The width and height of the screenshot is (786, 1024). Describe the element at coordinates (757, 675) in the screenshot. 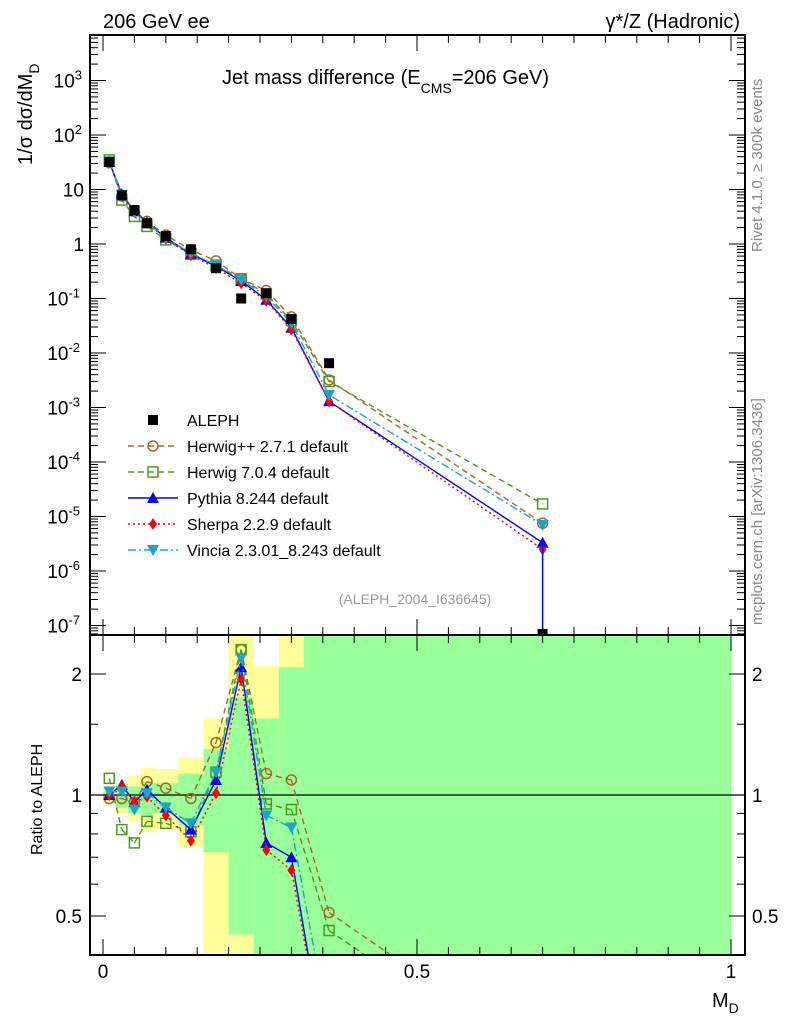

I see `ratio-y-tick-label-right: 2` at that location.